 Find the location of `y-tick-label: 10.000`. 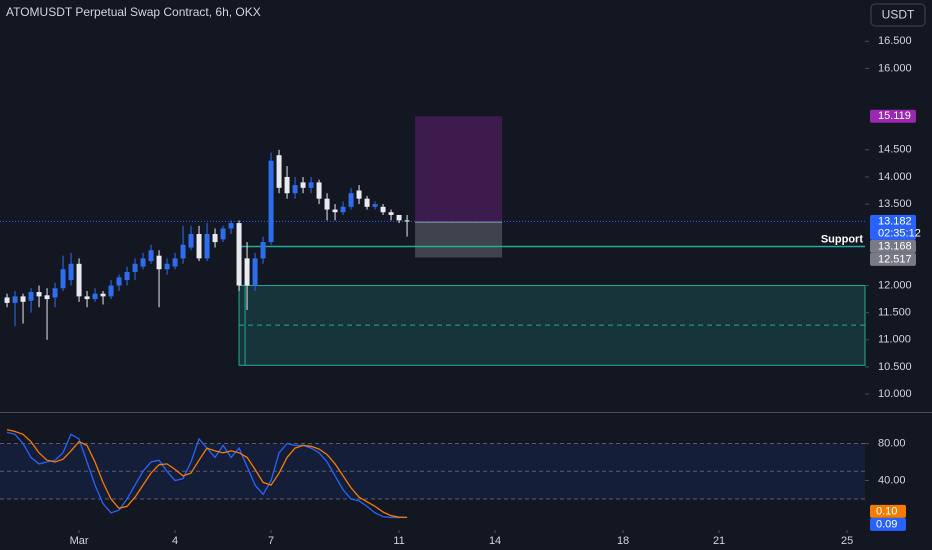

y-tick-label: 10.000 is located at coordinates (895, 394).